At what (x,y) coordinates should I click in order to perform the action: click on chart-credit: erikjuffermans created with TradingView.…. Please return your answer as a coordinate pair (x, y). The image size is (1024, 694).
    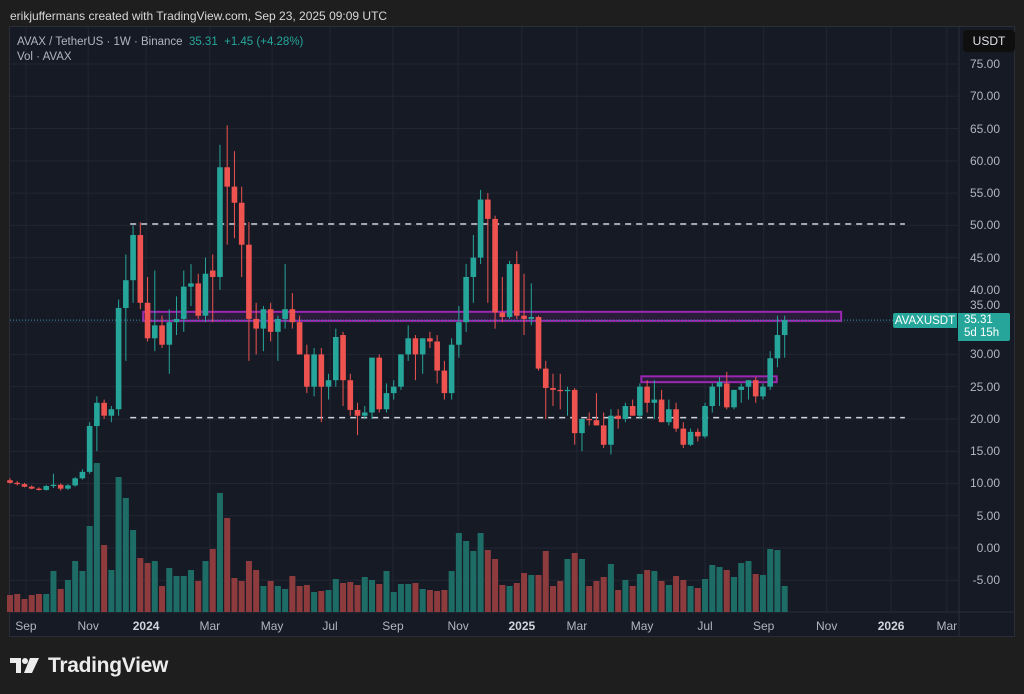
    Looking at the image, I should click on (199, 16).